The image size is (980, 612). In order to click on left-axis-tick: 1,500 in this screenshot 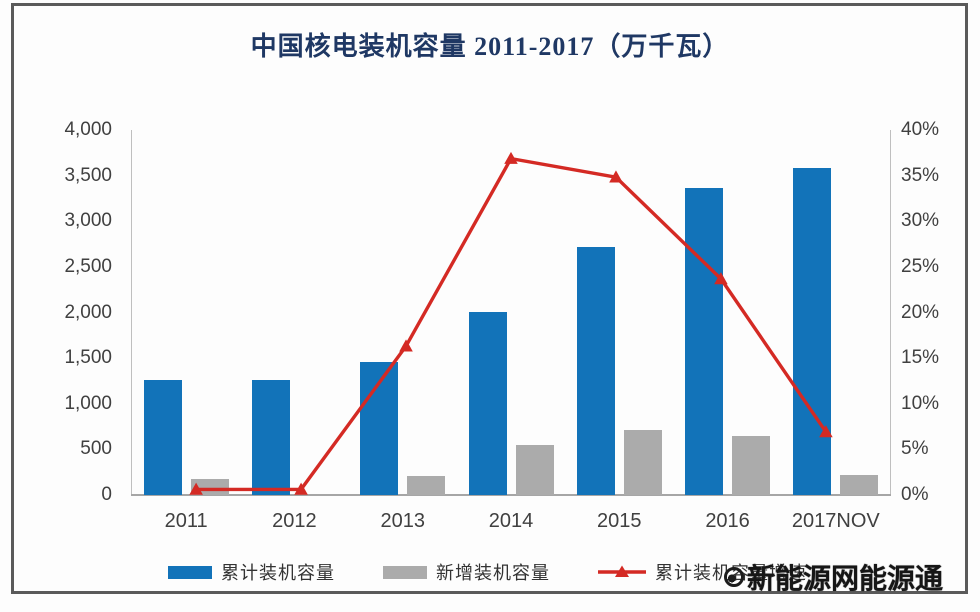, I will do `click(88, 358)`.